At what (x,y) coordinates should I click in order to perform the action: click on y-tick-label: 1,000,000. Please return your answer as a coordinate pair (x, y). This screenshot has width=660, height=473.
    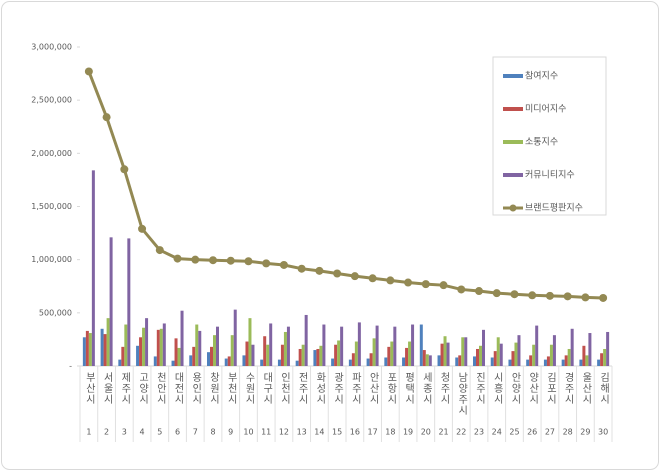
    Looking at the image, I should click on (51, 259).